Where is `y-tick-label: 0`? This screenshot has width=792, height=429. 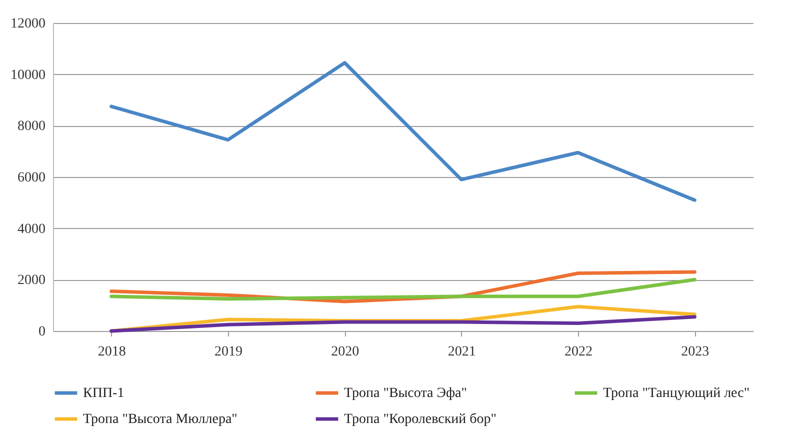
y-tick-label: 0 is located at coordinates (42, 332).